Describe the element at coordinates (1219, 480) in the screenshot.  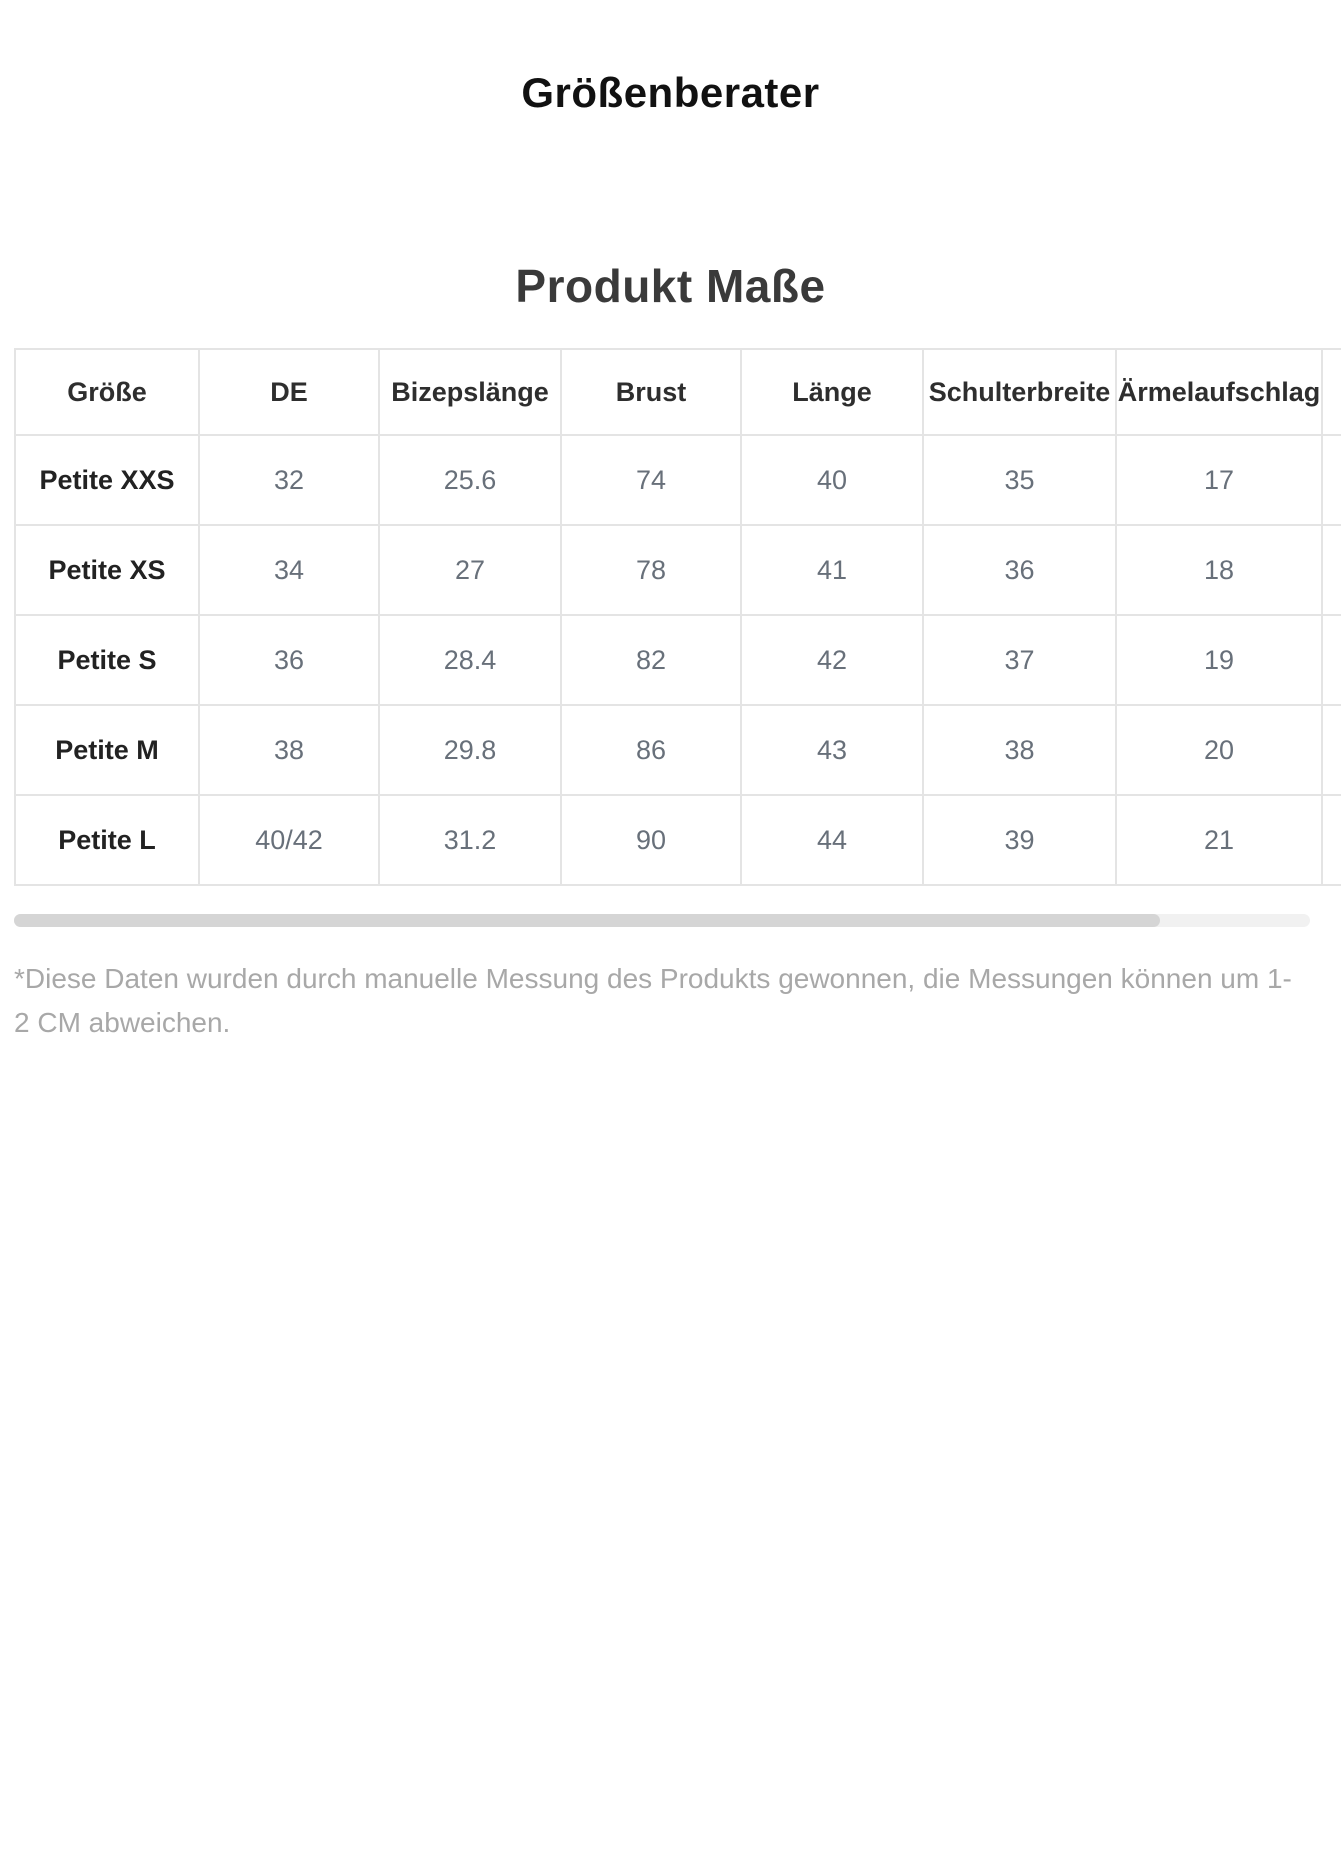
I see `measurement-value: 17` at that location.